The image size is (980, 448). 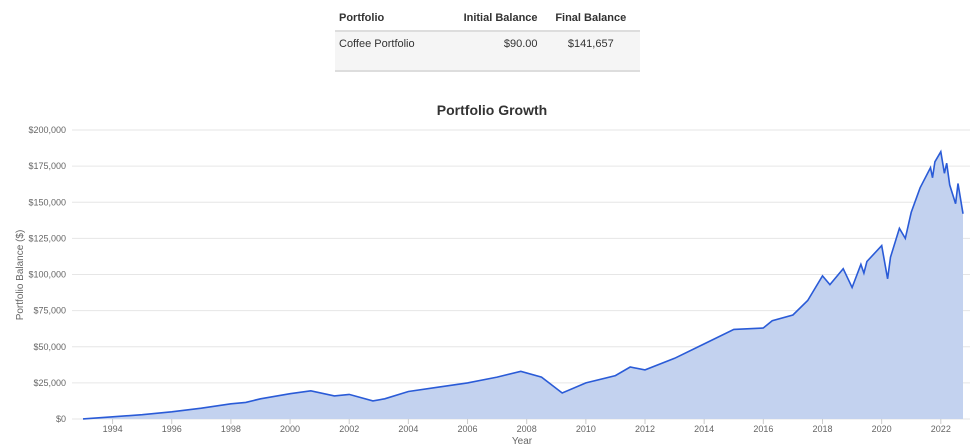 I want to click on y-tick-label: $150,000, so click(x=47, y=202).